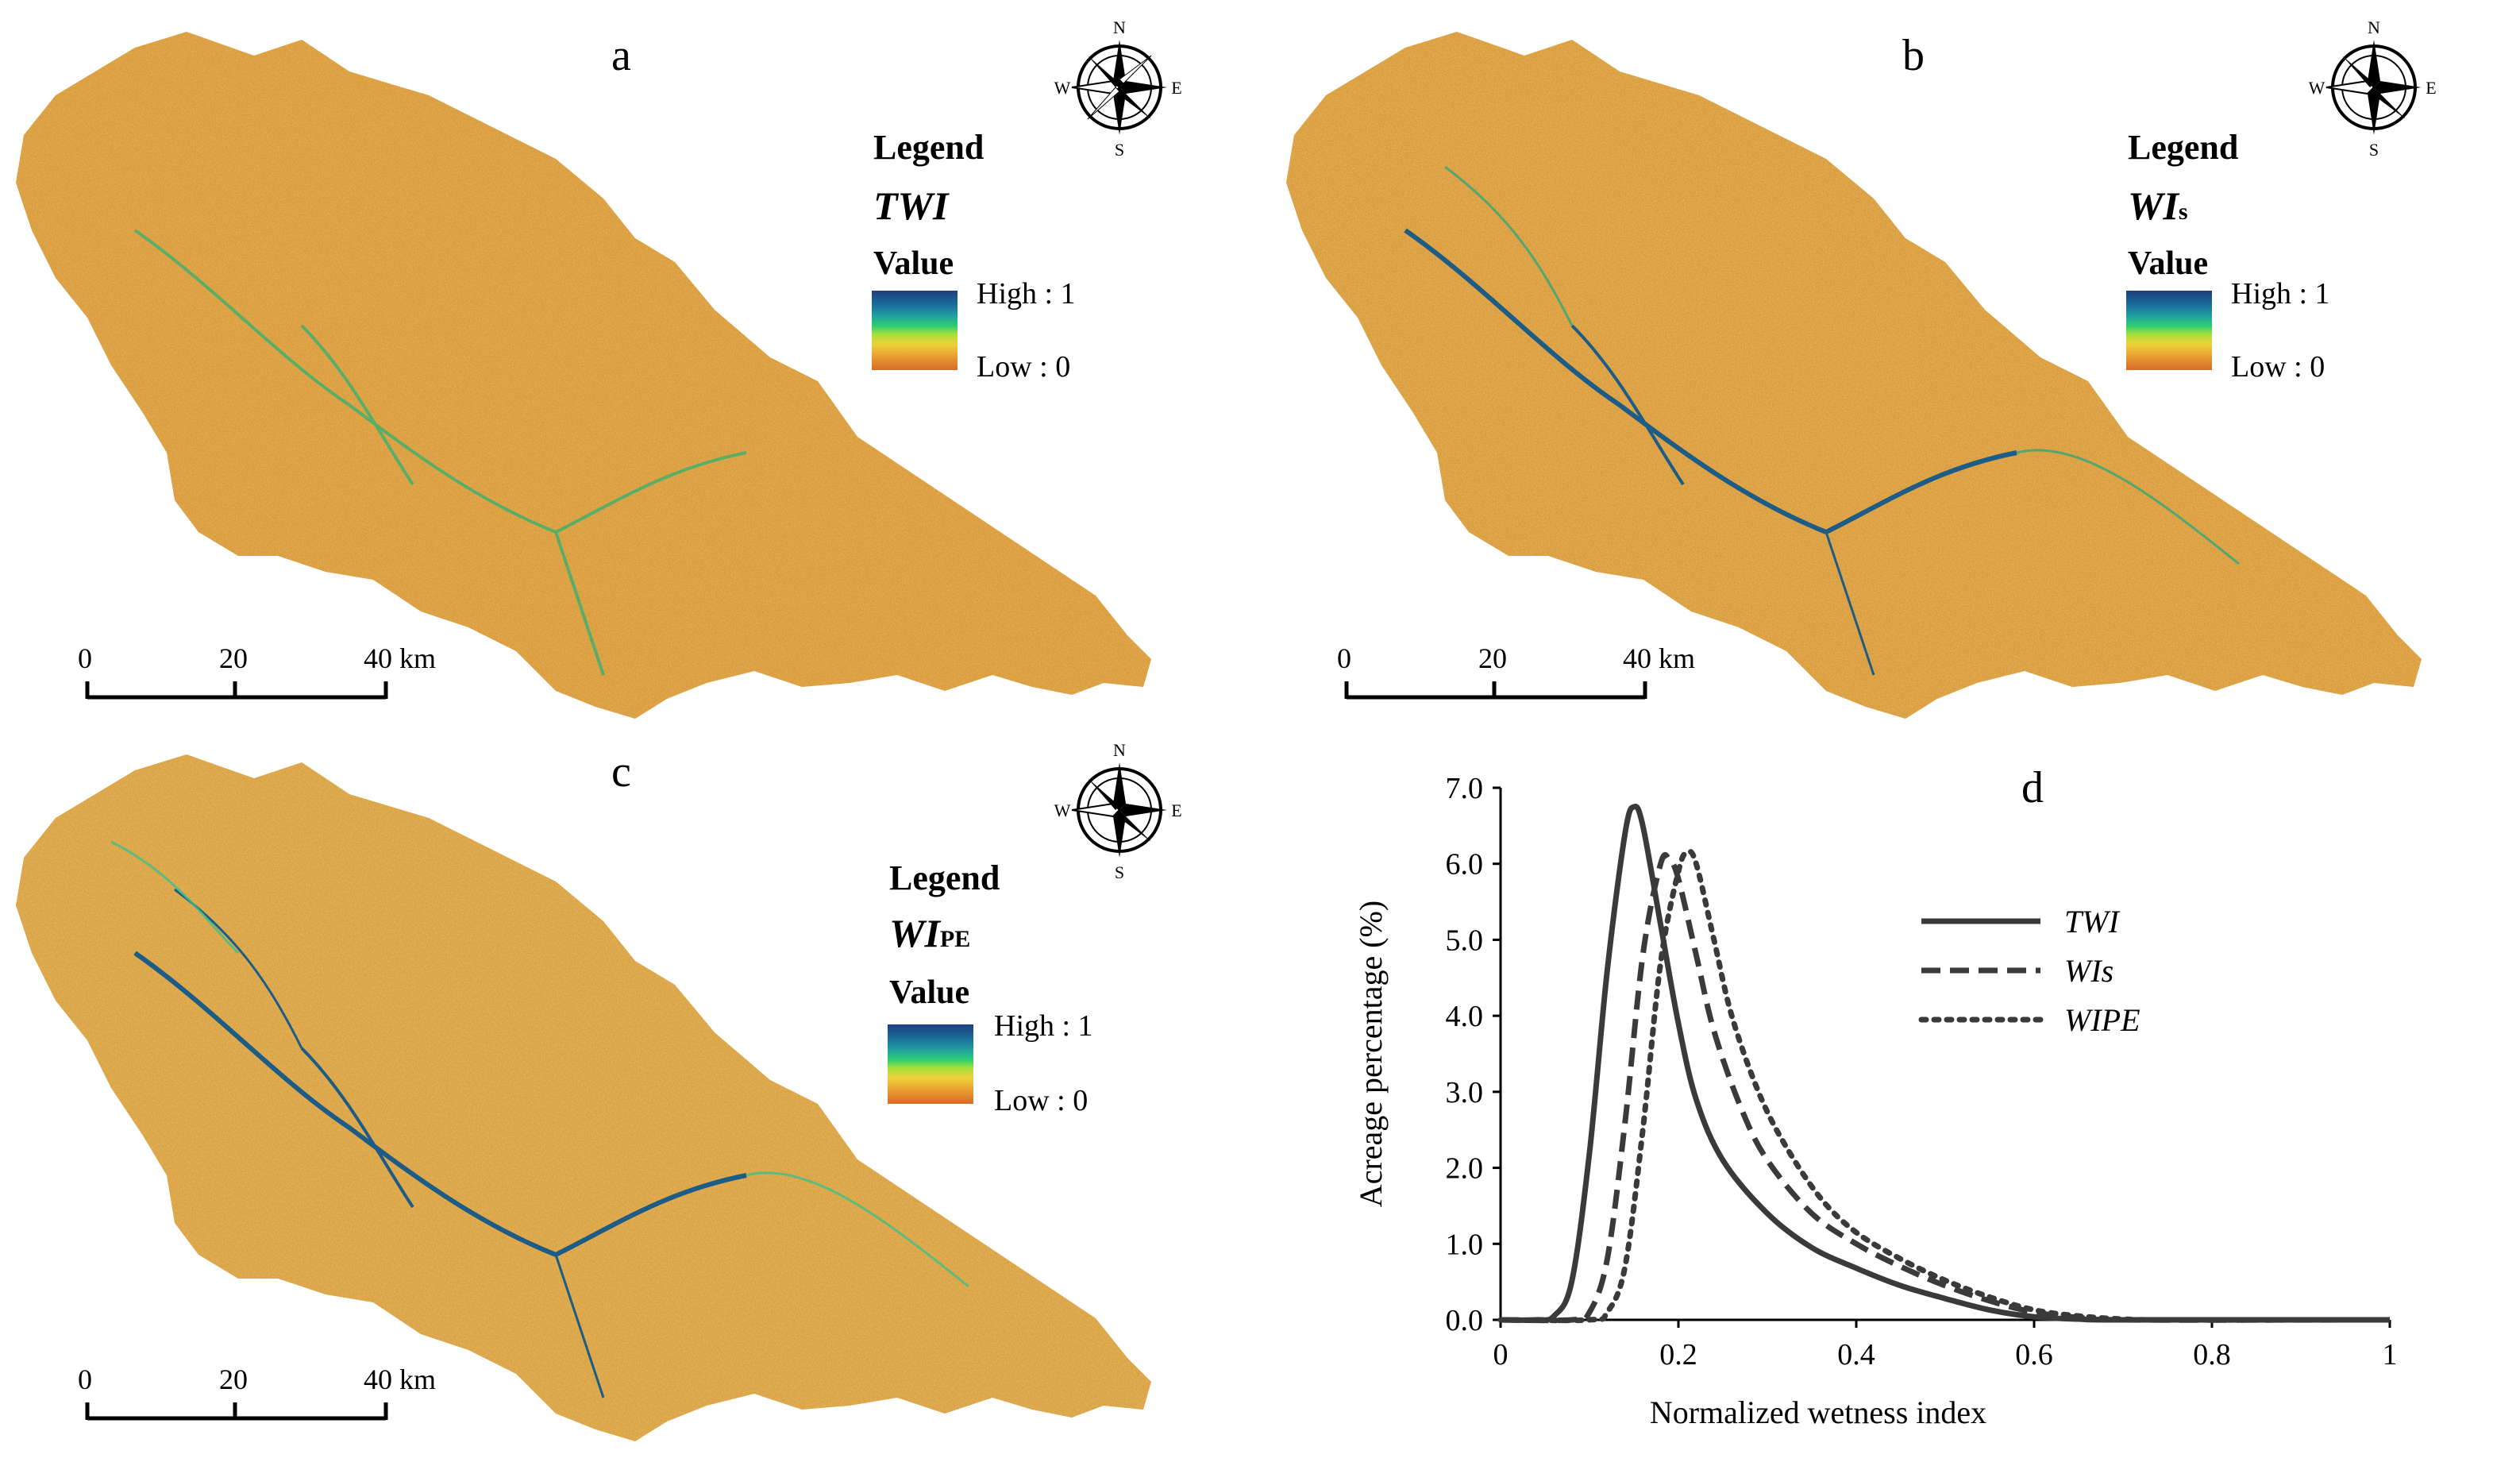 The width and height of the screenshot is (2520, 1462). Describe the element at coordinates (1465, 1092) in the screenshot. I see `y-tick-label: 3.0` at that location.